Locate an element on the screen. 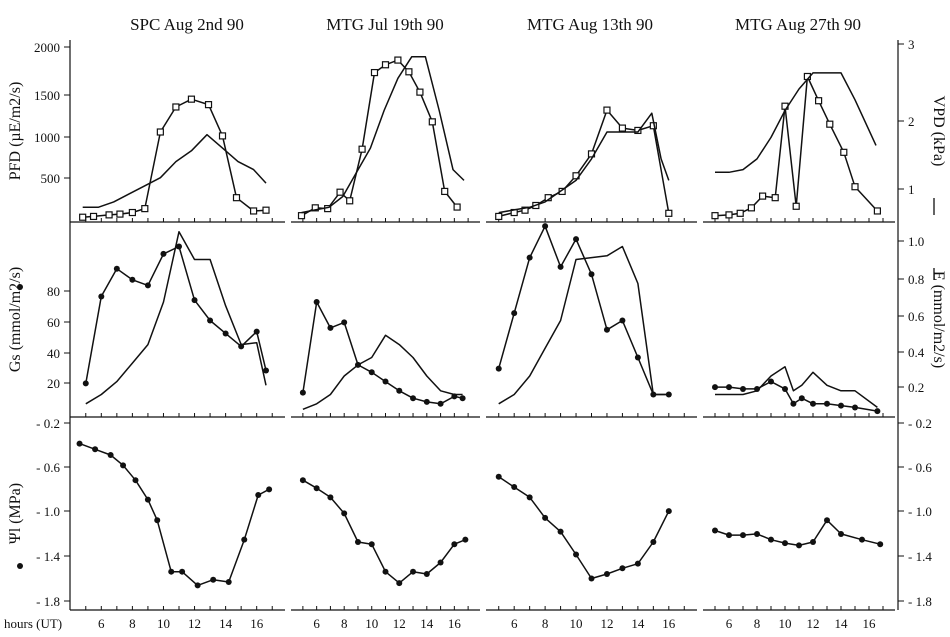 The height and width of the screenshot is (637, 950). panel-title-1: SPC Aug 2nd 90 is located at coordinates (187, 24).